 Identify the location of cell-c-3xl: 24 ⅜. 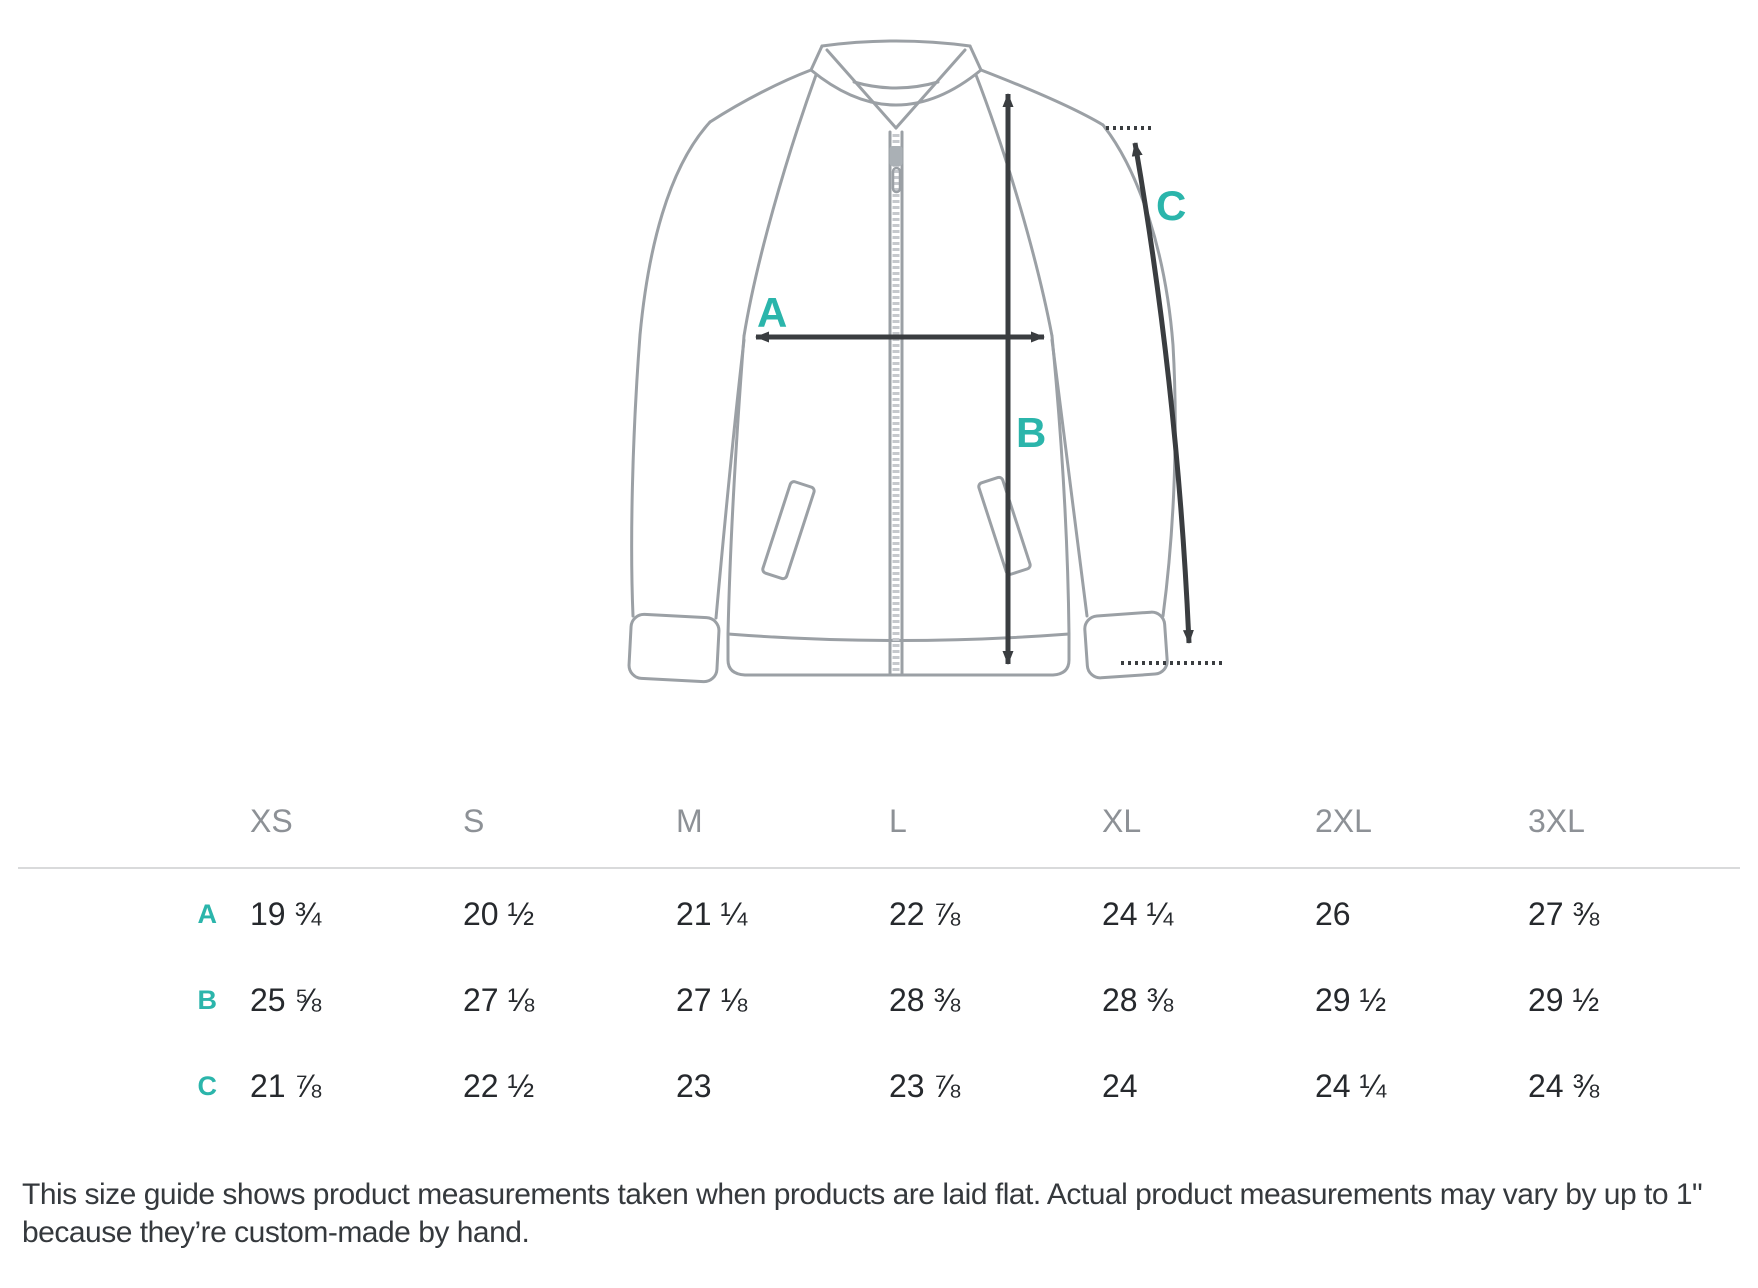
(1564, 1085).